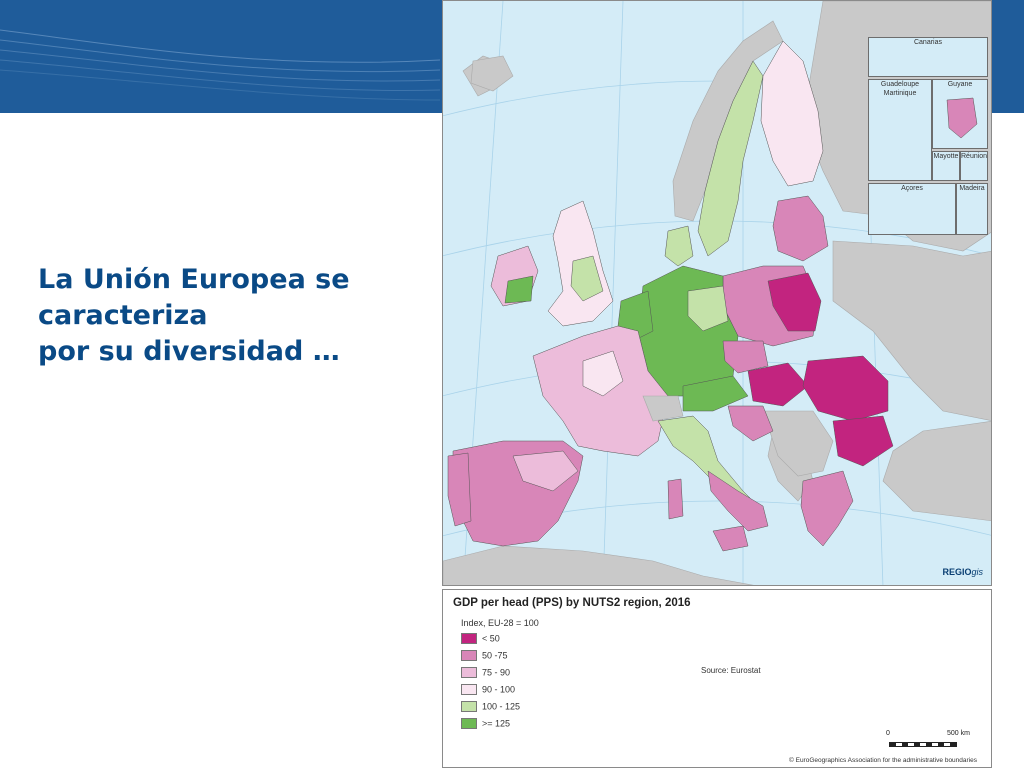 The height and width of the screenshot is (768, 1024). I want to click on inset-guyane-label: Guyane, so click(960, 84).